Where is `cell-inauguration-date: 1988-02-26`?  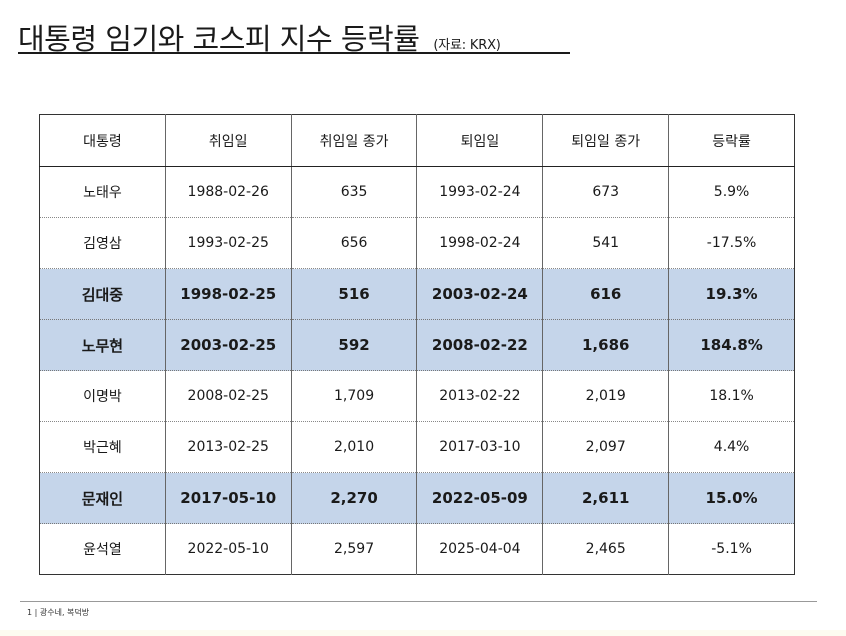 cell-inauguration-date: 1988-02-26 is located at coordinates (228, 192).